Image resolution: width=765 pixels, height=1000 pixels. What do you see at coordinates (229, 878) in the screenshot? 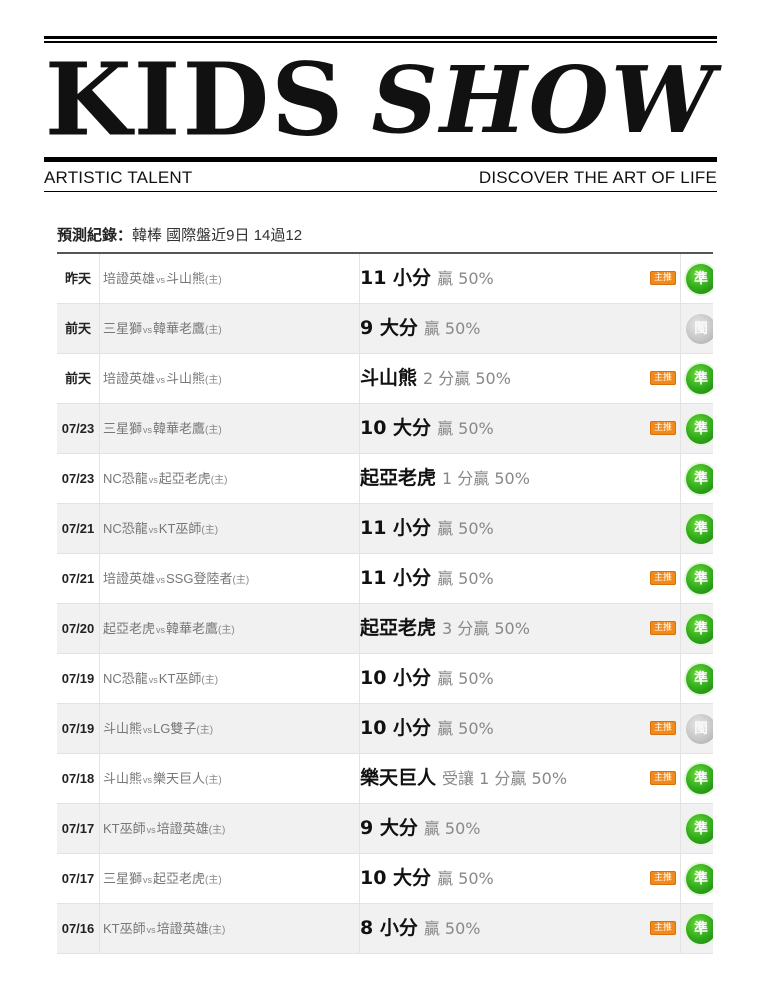
I see `row-match: 三星獅vs起亞老虎(主)` at bounding box center [229, 878].